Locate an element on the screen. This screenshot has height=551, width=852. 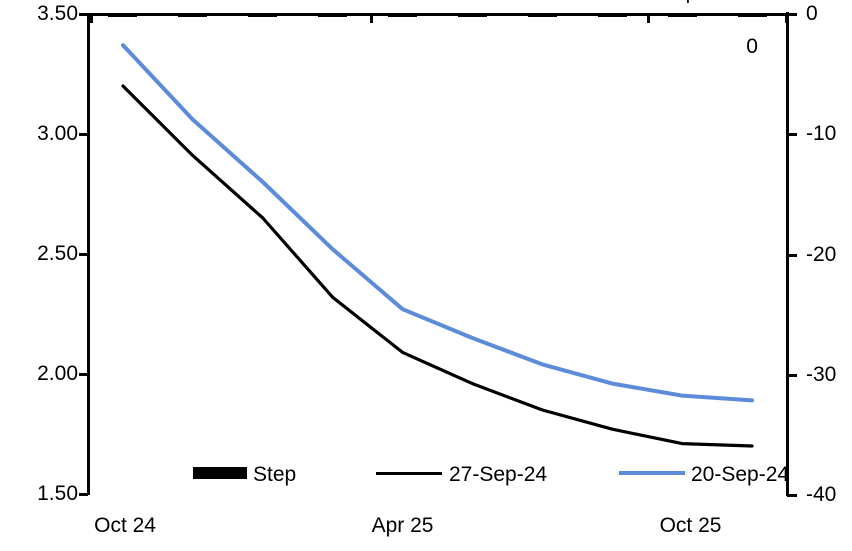
left-axis-line is located at coordinates (88, 254).